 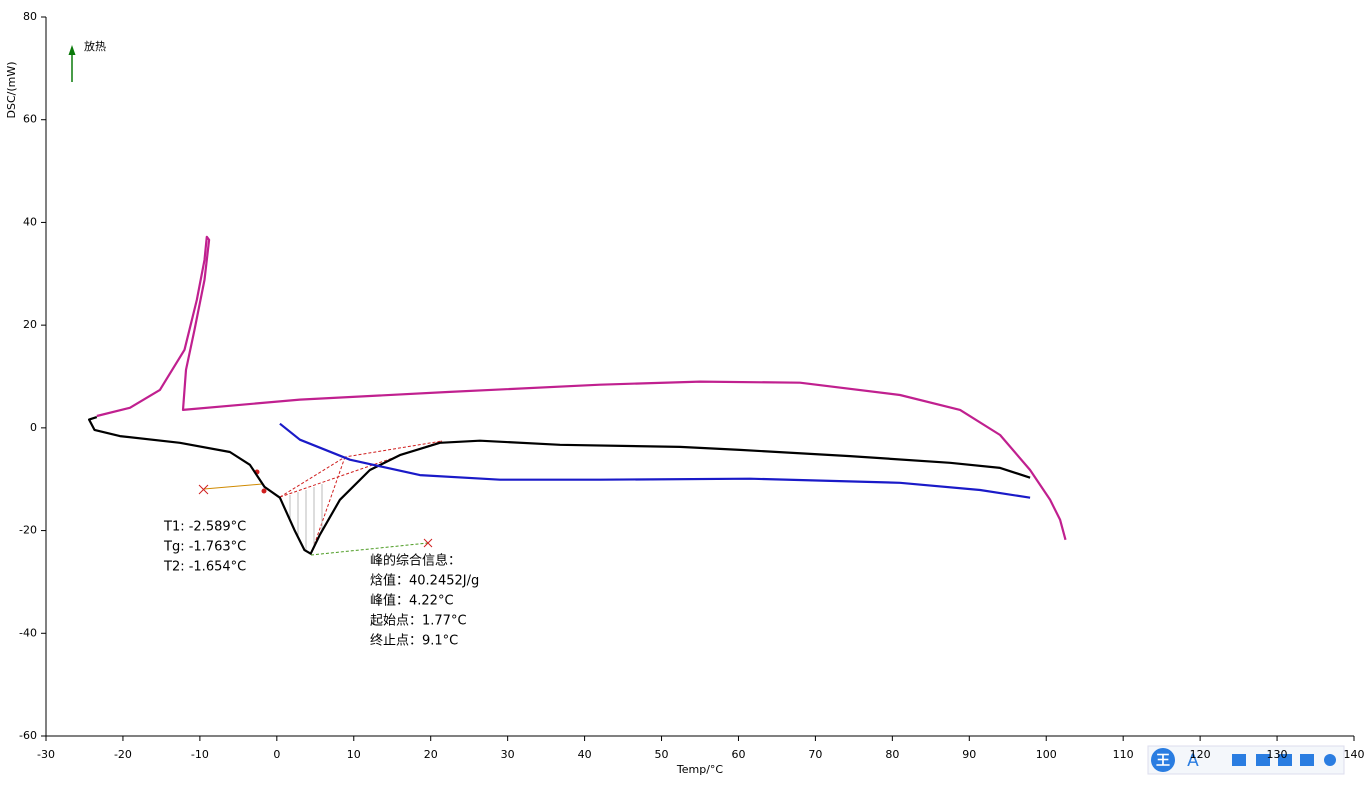 What do you see at coordinates (431, 754) in the screenshot?
I see `x-tick-label: 20` at bounding box center [431, 754].